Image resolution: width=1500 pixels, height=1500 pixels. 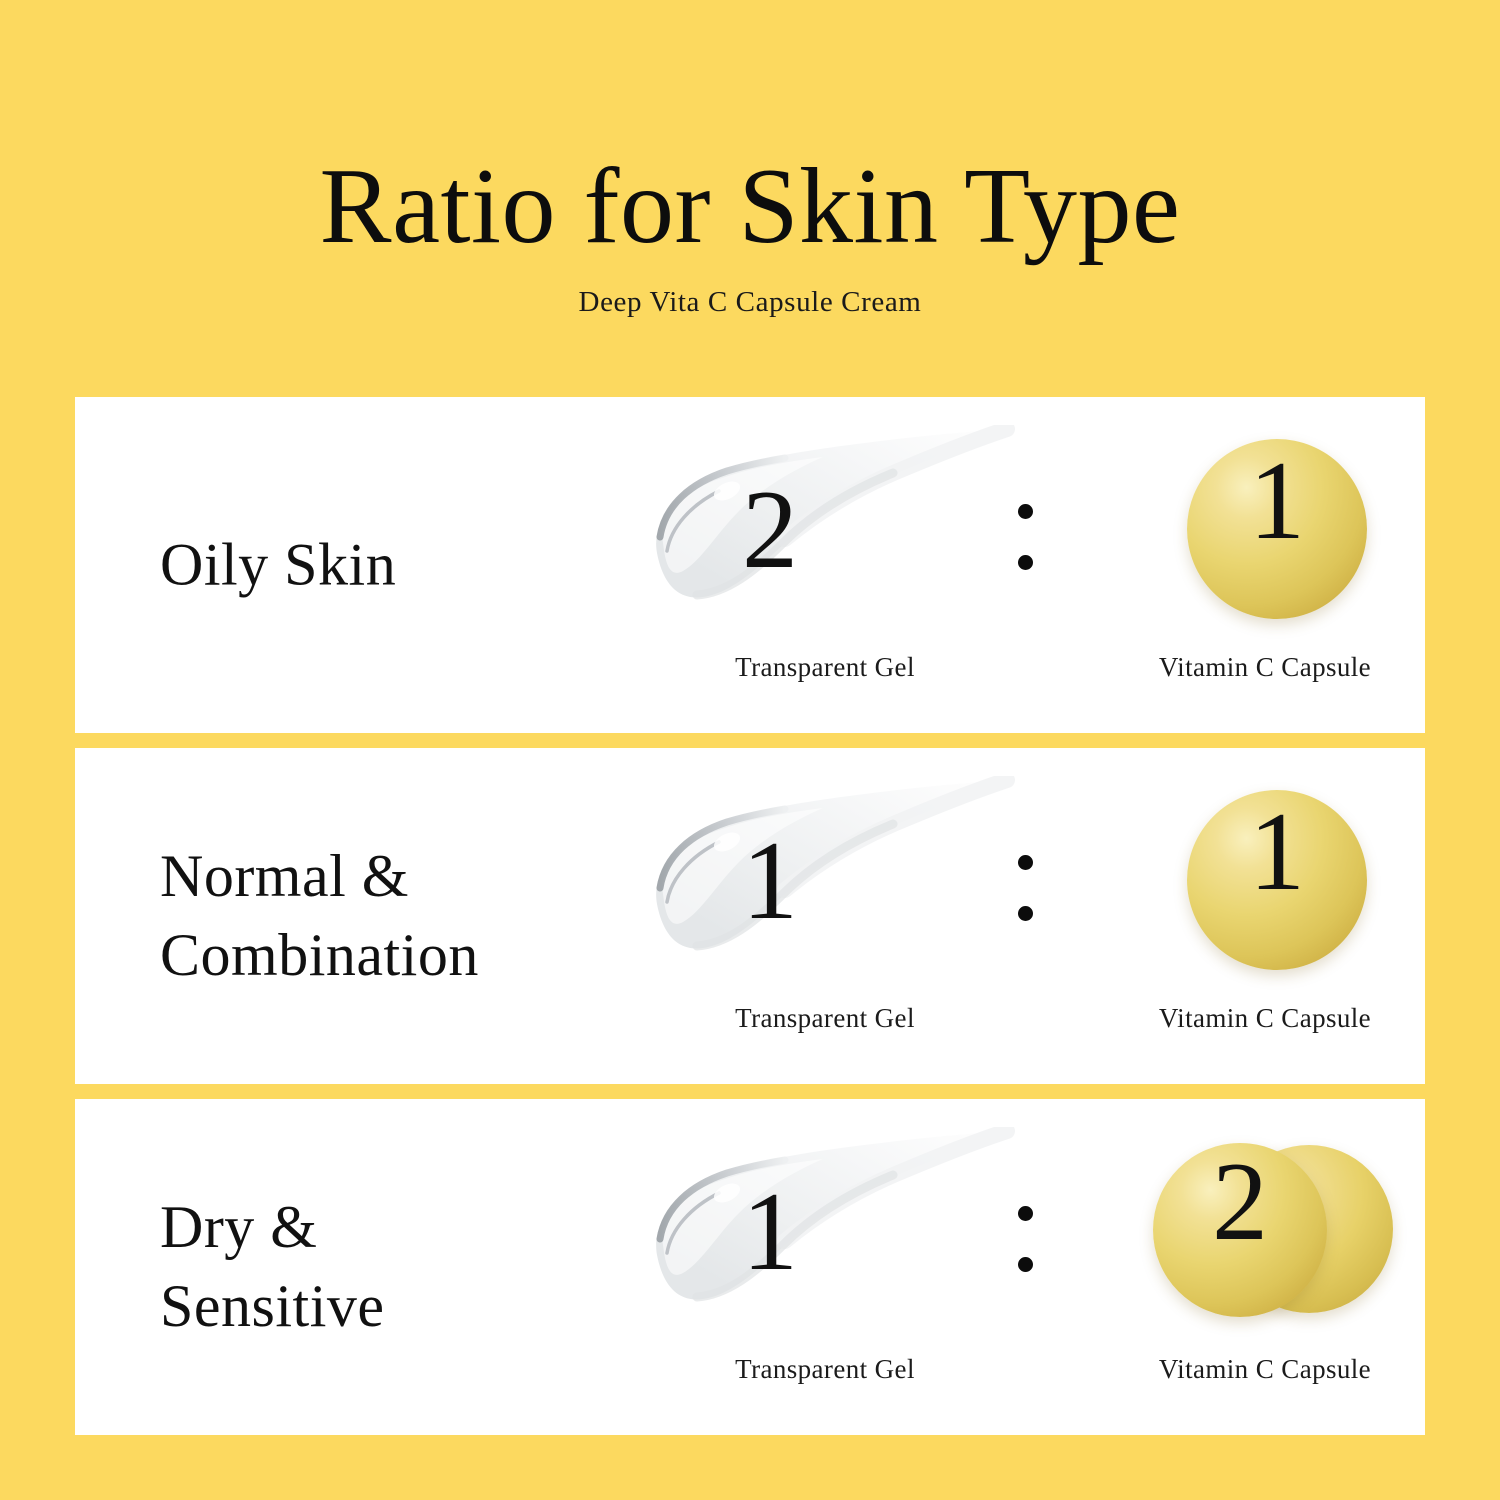 What do you see at coordinates (770, 530) in the screenshot?
I see `gel-amount: 2` at bounding box center [770, 530].